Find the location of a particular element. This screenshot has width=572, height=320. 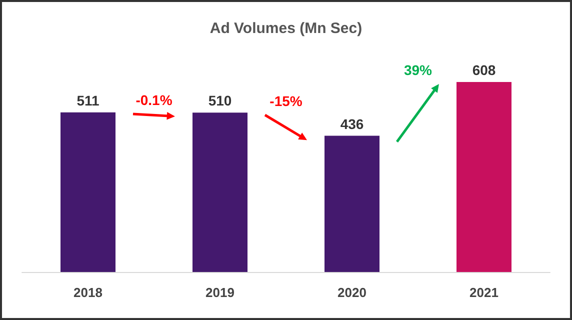

text: 39% is located at coordinates (418, 70).